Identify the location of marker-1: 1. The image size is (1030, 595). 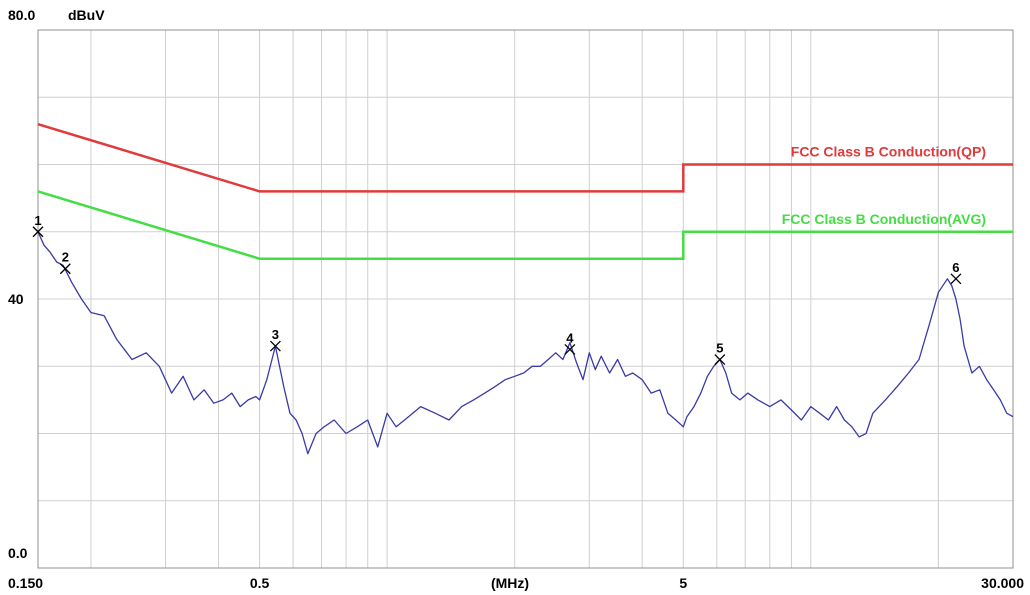
(38, 225).